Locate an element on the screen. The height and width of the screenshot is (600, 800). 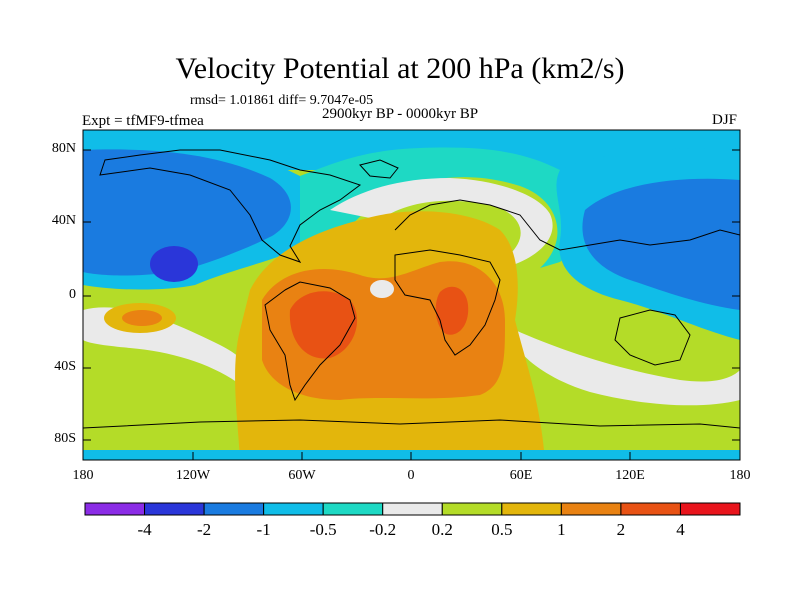
australia-coast is located at coordinates (652, 337).